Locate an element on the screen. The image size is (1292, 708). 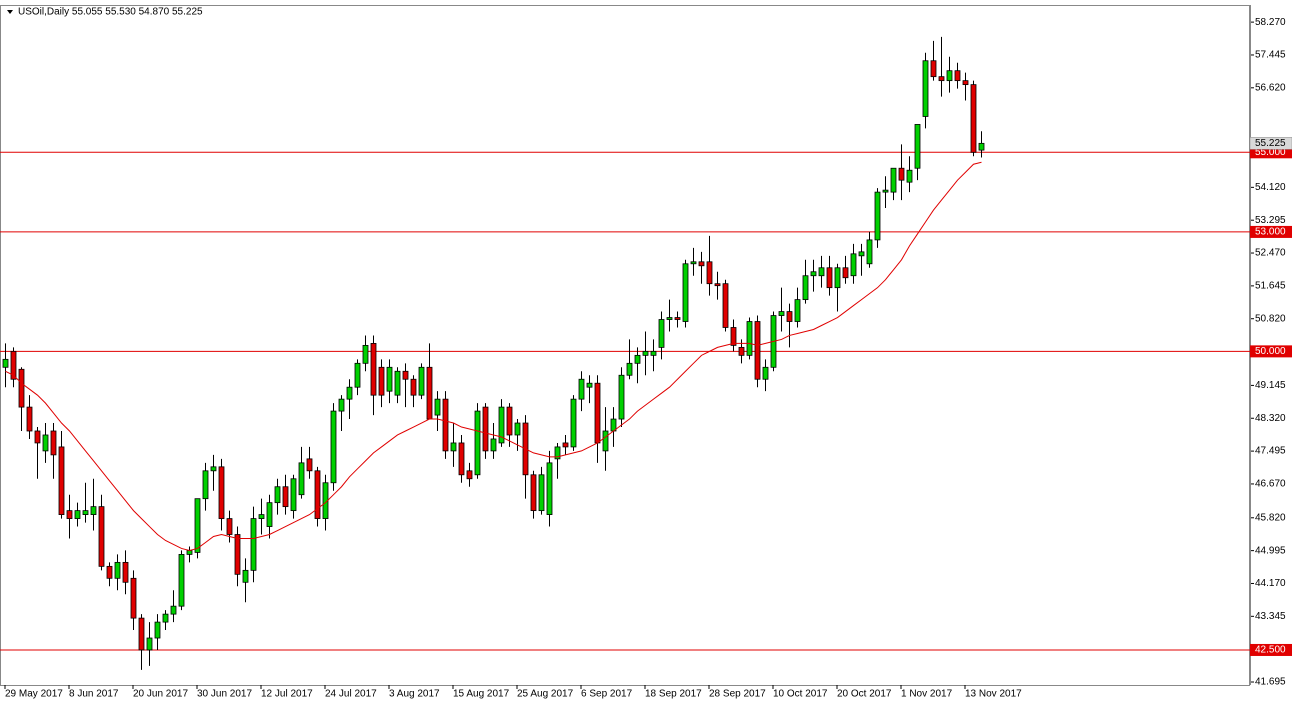
chart-title: USOil,Daily 55.055 55.530 54.870 55.225 is located at coordinates (110, 12).